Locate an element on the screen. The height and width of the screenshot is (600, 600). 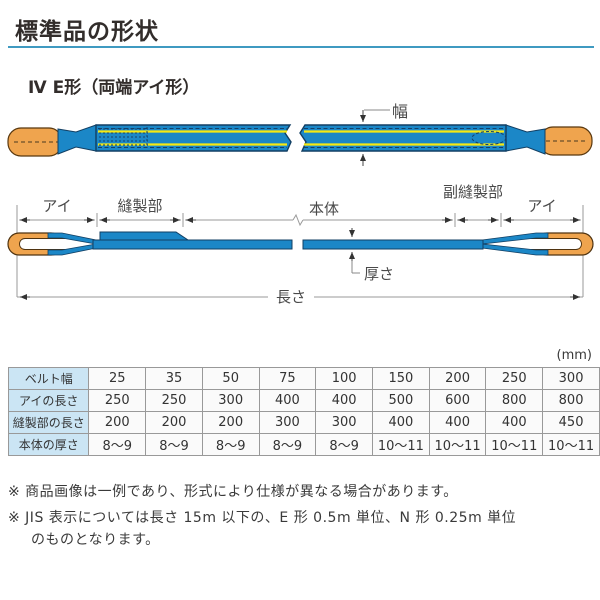
sling-top-view-diagram: 幅 is located at coordinates (300, 134).